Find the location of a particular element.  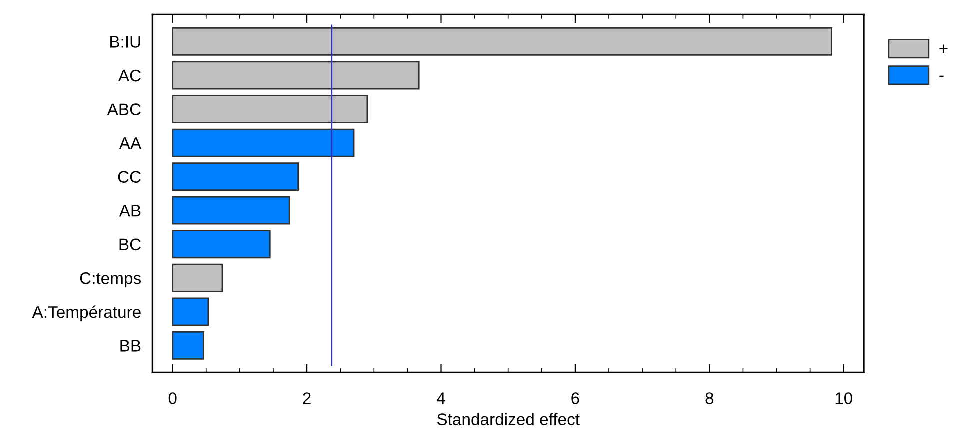

y-tick-label: AC is located at coordinates (129, 76).